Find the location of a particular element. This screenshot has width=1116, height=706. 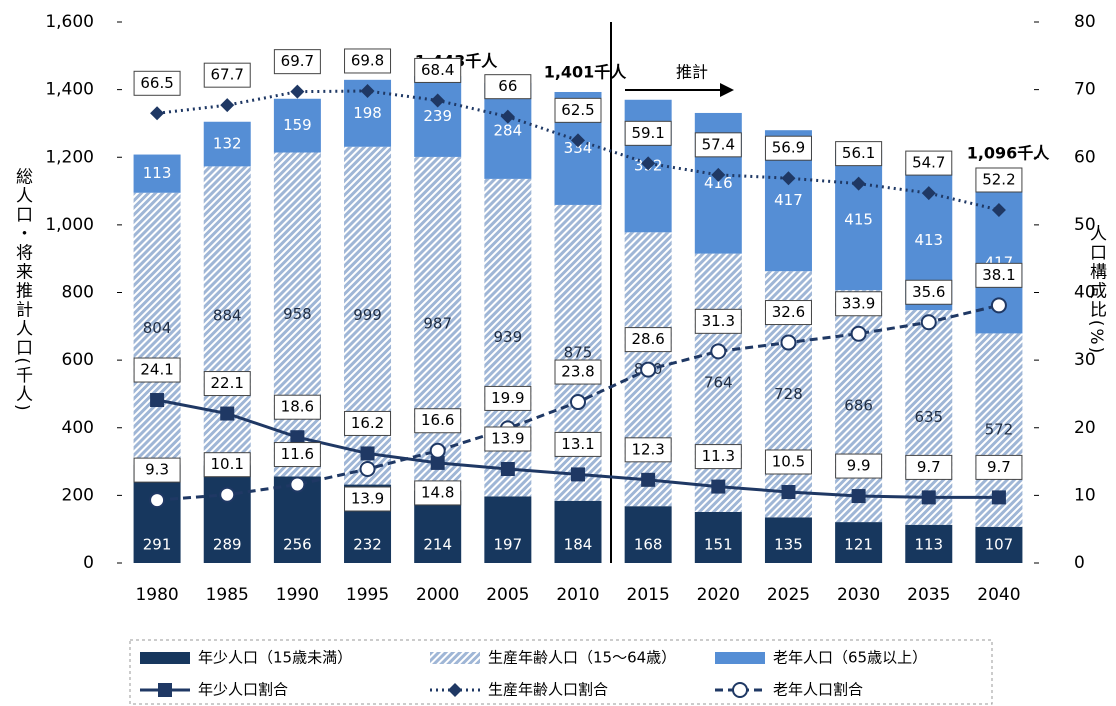

bar-value-label: 284 is located at coordinates (508, 130).